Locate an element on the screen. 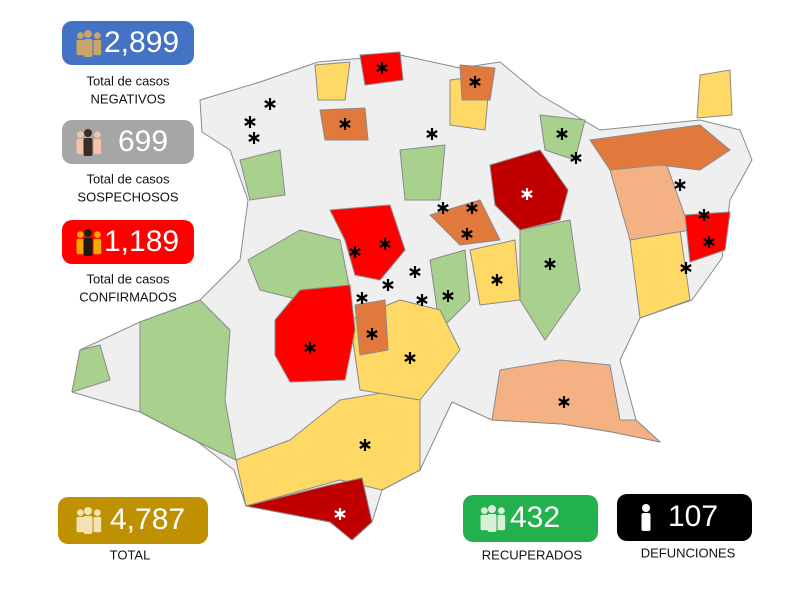 The image size is (800, 600). stat-label: RECUPERADOS is located at coordinates (532, 554).